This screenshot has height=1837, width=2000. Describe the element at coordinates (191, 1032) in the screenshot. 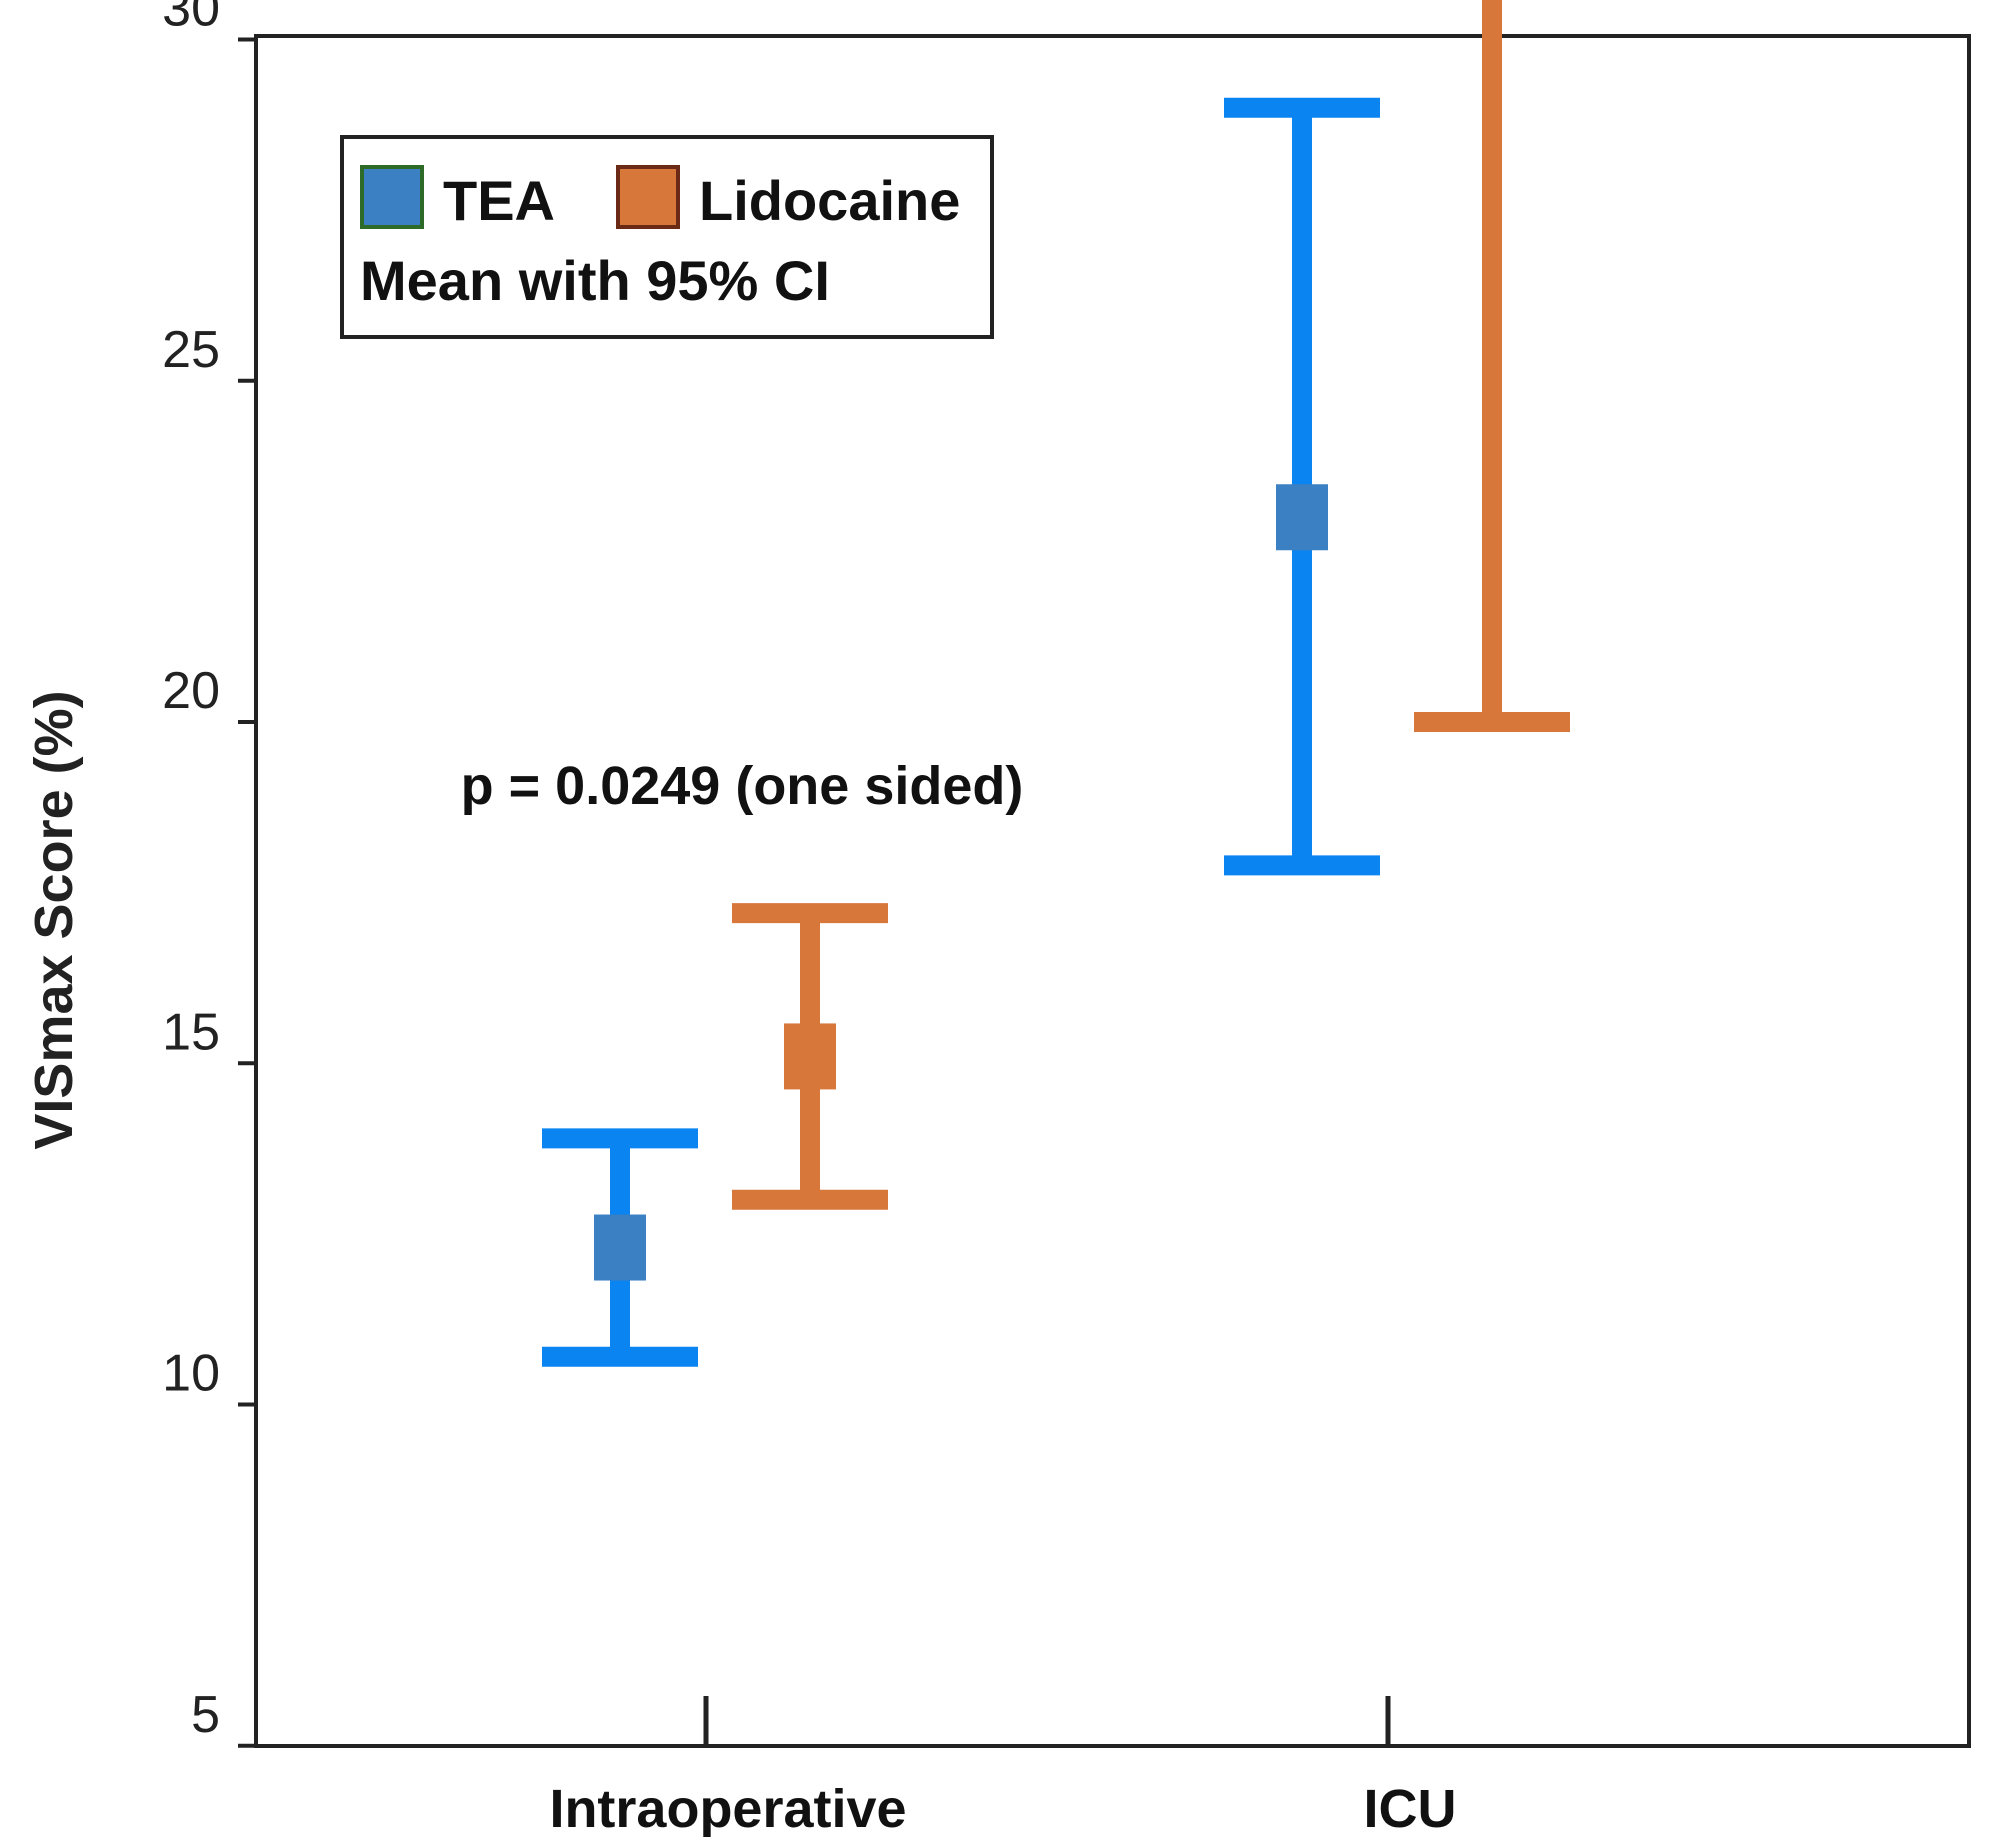

I see `y-tick-label: 15` at that location.